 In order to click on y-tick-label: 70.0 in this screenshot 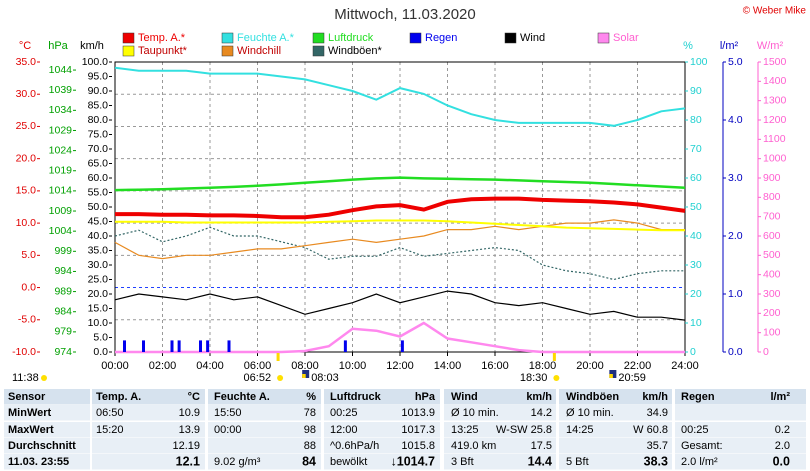, I will do `click(98, 149)`.